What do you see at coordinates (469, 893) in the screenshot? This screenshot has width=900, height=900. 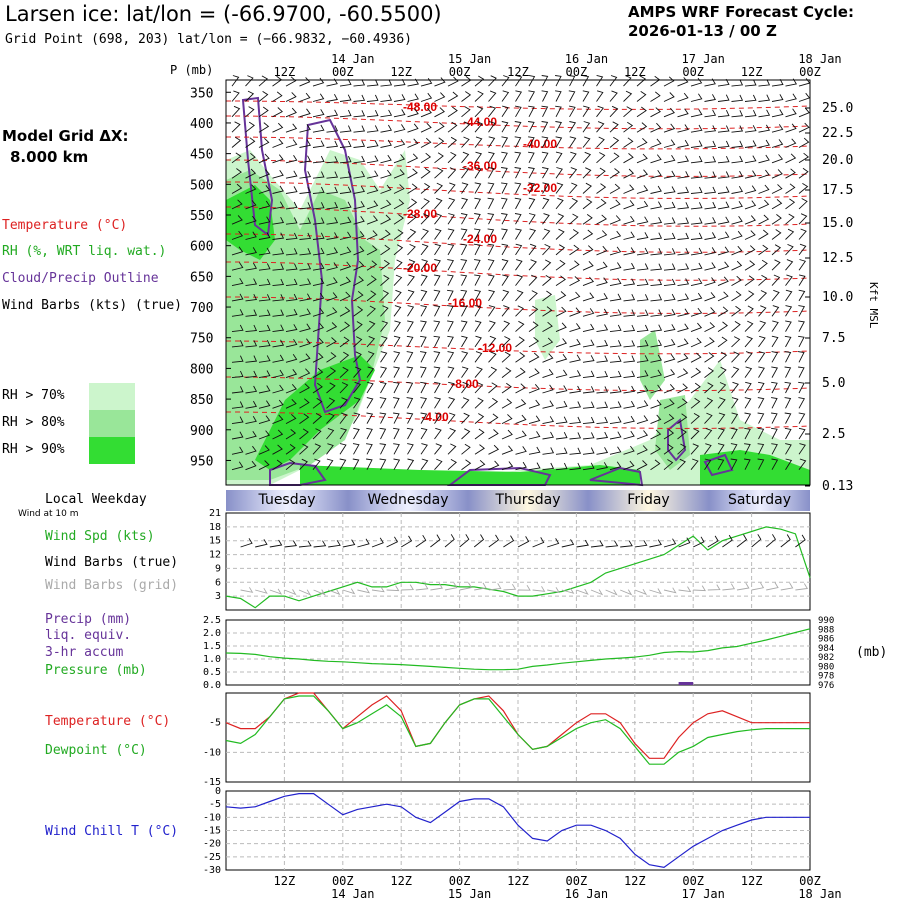 I see `bottom-day-label: 15 Jan` at bounding box center [469, 893].